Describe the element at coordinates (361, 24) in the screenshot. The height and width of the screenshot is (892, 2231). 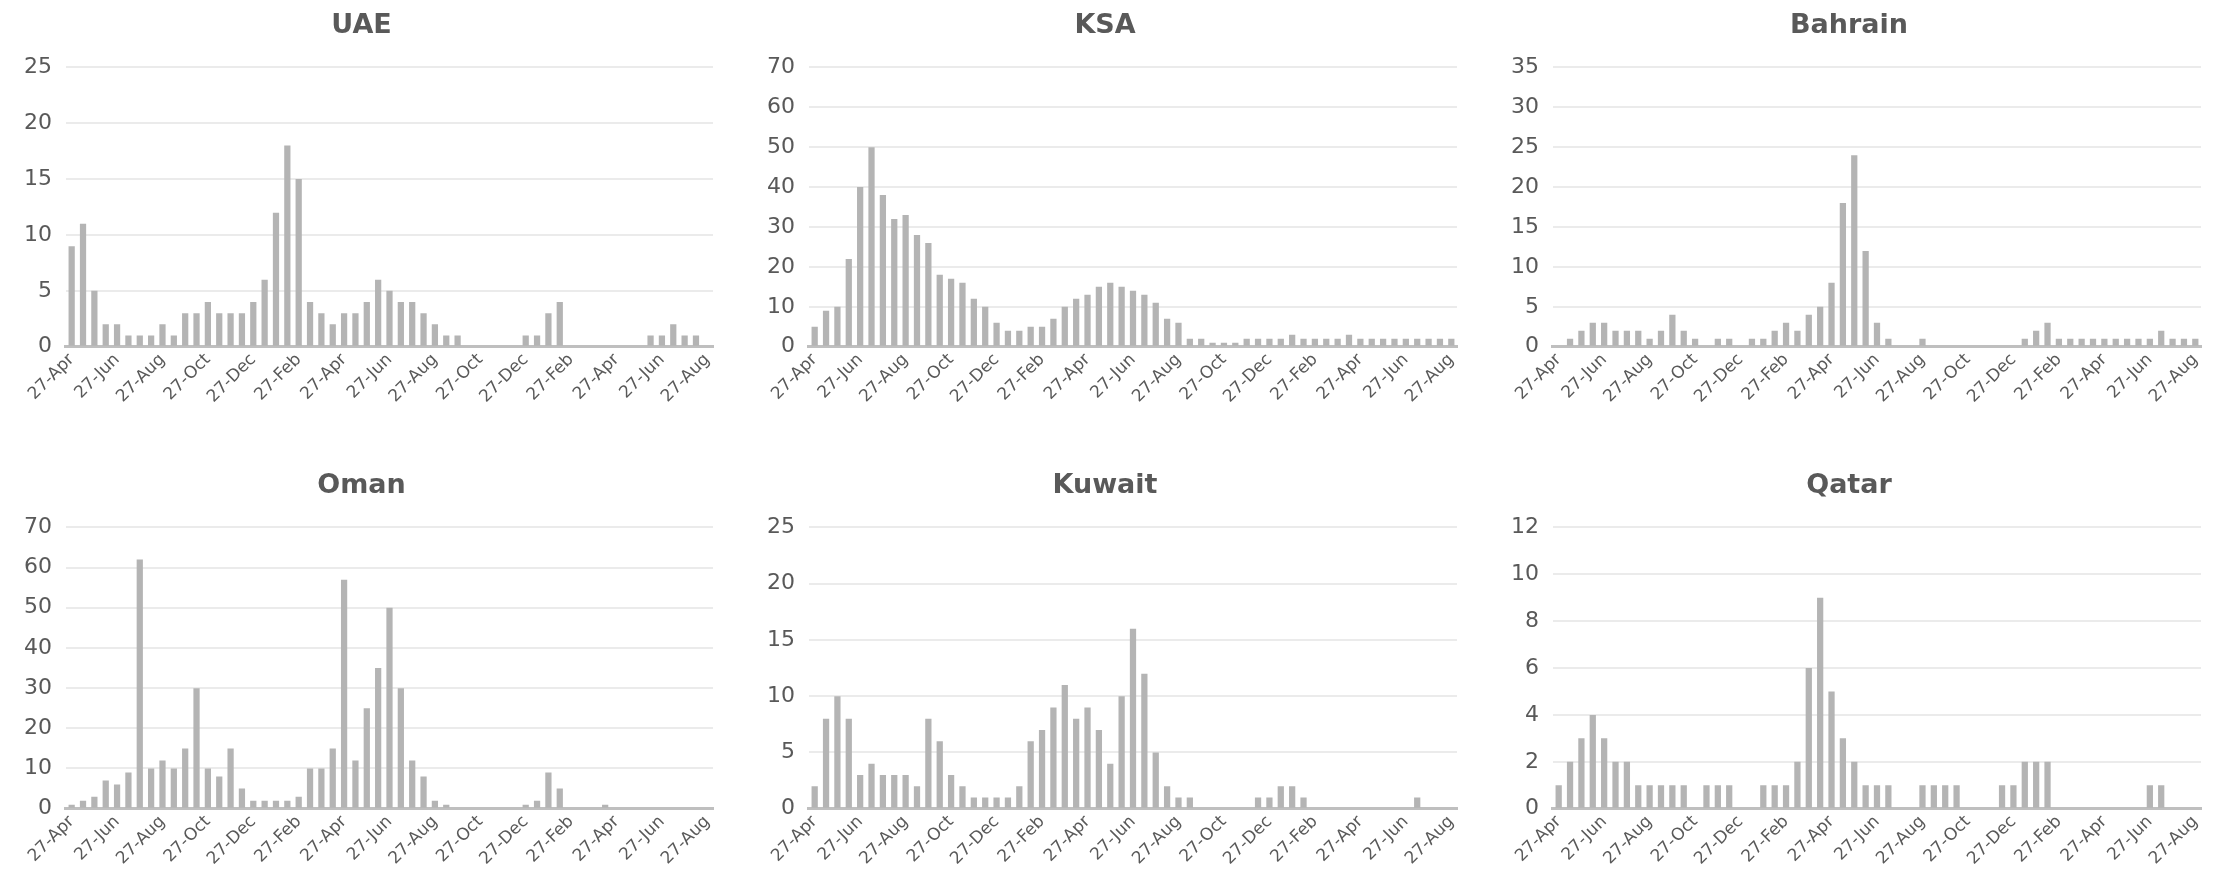
I see `chart-title: UAE` at that location.